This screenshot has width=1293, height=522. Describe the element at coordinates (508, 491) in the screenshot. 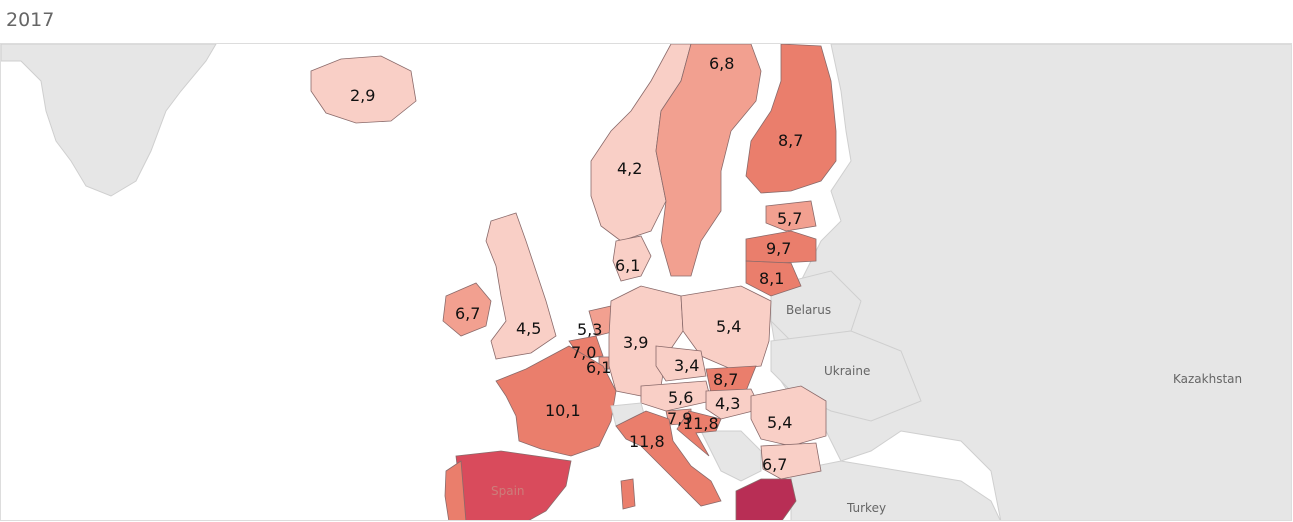

I see `label-spain: Spain` at that location.